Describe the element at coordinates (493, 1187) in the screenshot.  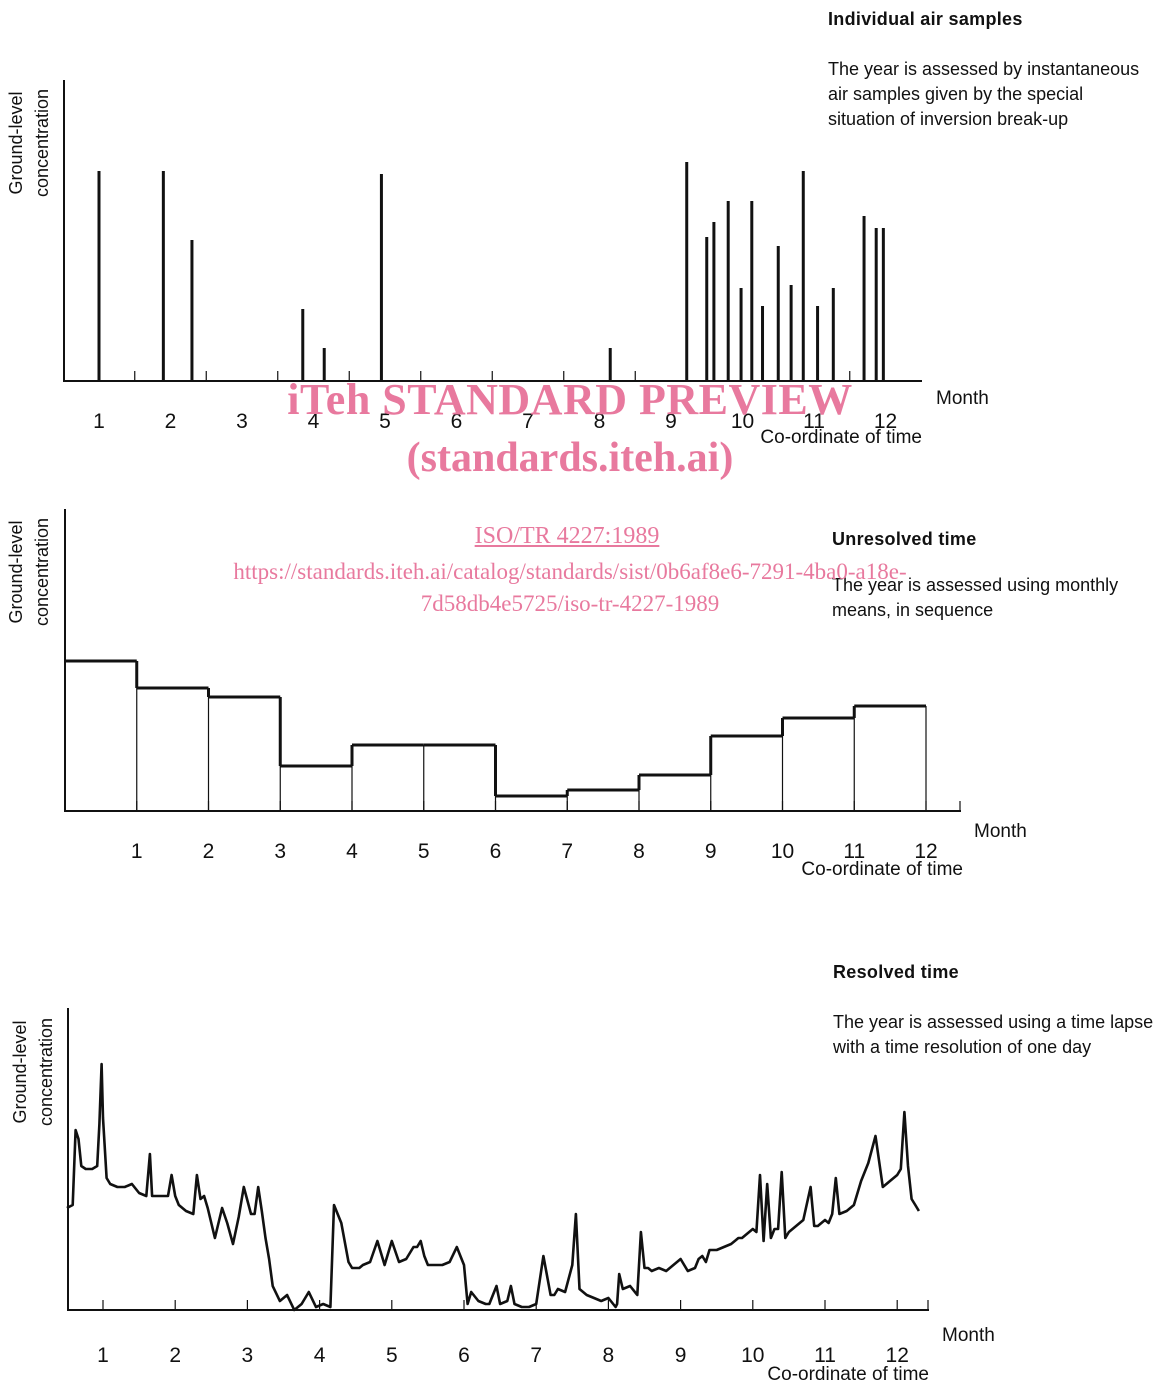
I see `daily-concentration-line` at that location.